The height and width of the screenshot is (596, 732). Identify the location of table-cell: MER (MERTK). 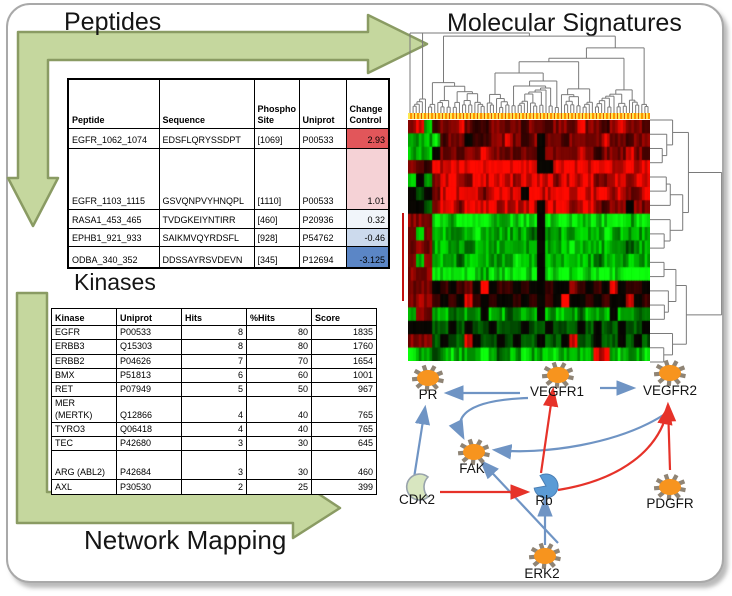
(84, 409).